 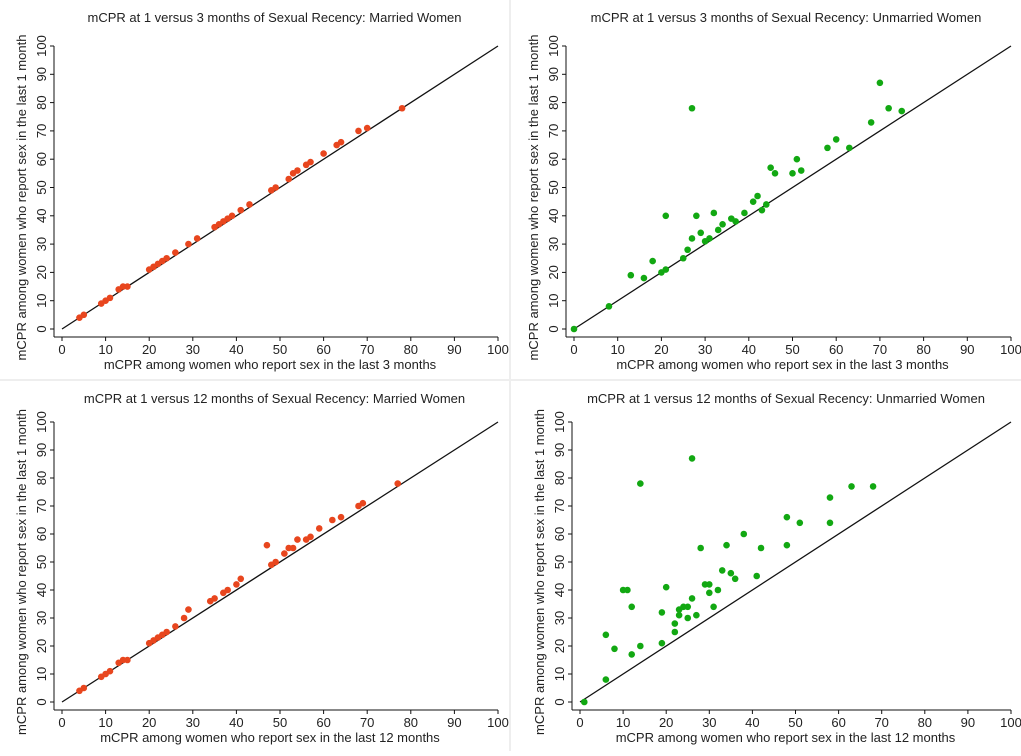 I want to click on x-tick-label: 10, so click(x=105, y=349).